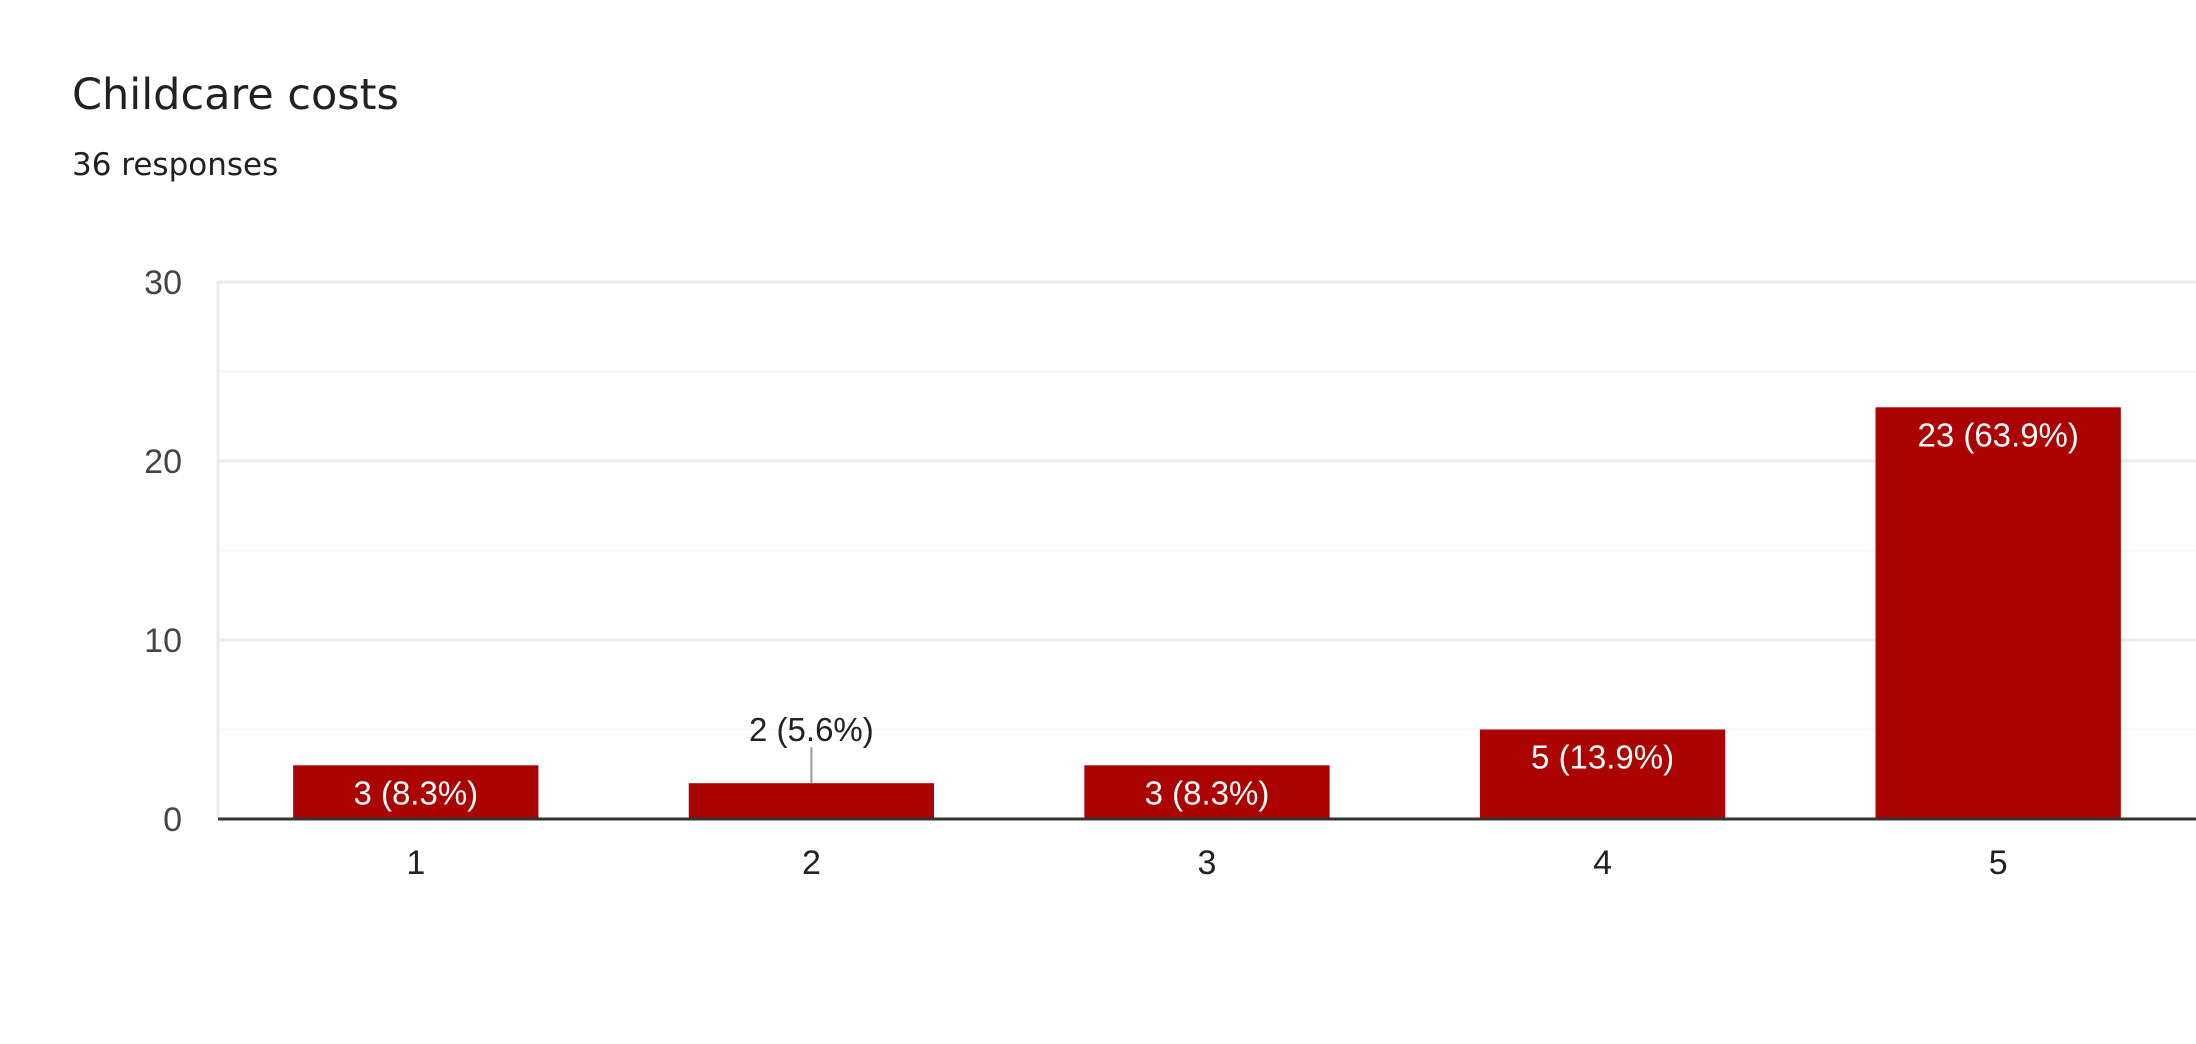 Image resolution: width=2196 pixels, height=1044 pixels. What do you see at coordinates (811, 729) in the screenshot?
I see `bar-value-label: 2 (5.6%)` at bounding box center [811, 729].